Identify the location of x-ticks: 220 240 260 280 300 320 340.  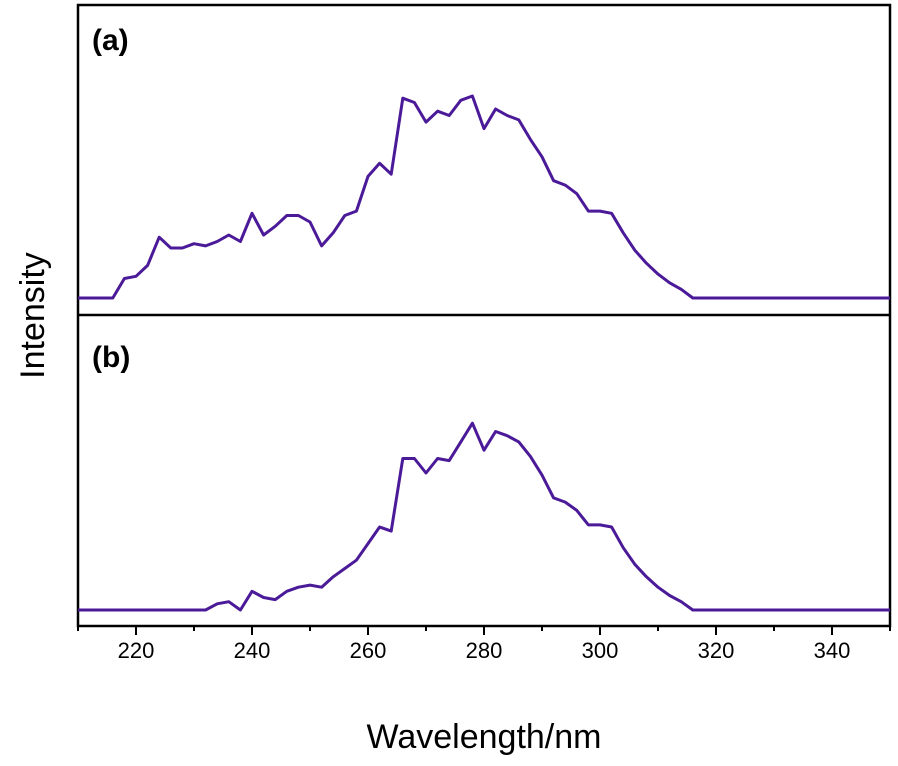
(484, 644).